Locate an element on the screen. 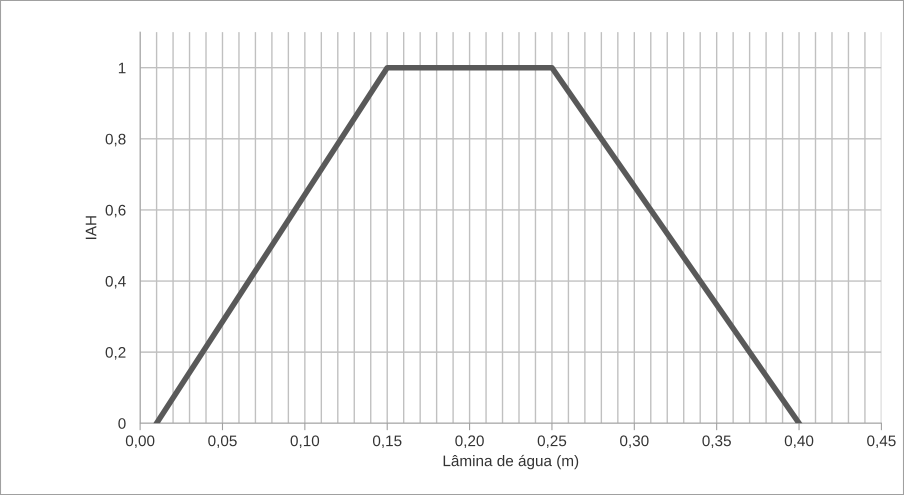 The height and width of the screenshot is (495, 904). y-tick-label: 0,4 is located at coordinates (116, 282).